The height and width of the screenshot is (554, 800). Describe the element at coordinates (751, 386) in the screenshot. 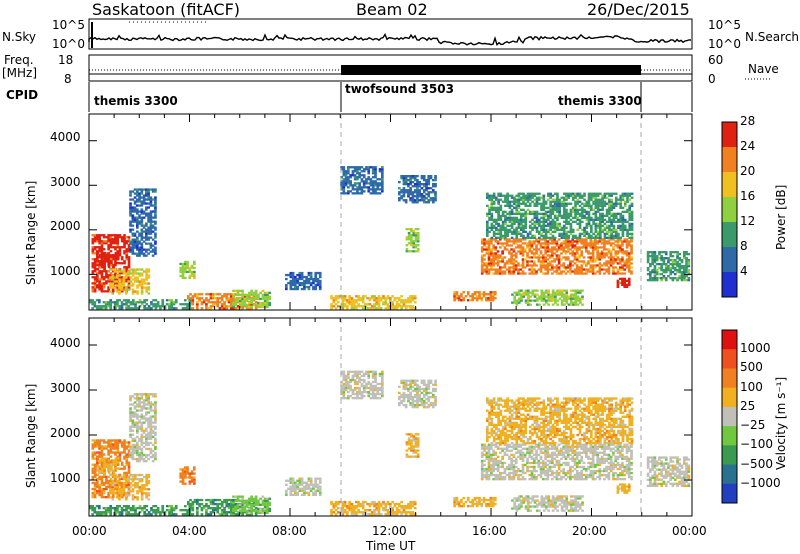

I see `velocity-colorbar-tick-2: 100` at that location.